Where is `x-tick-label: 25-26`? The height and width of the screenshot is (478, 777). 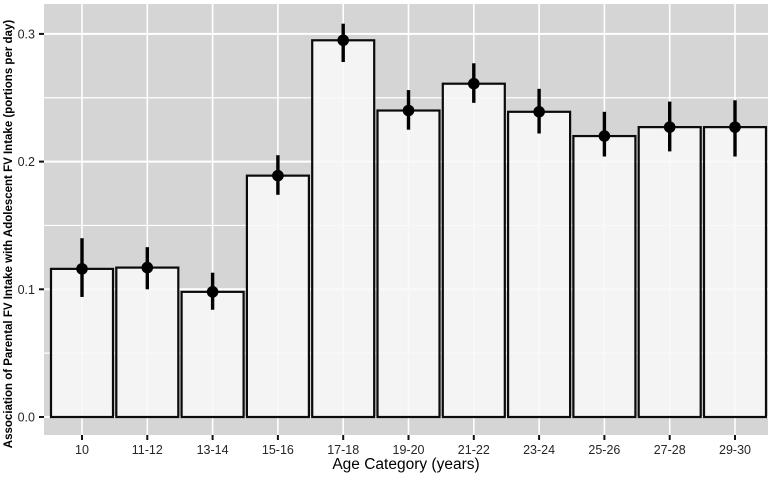 x-tick-label: 25-26 is located at coordinates (604, 450).